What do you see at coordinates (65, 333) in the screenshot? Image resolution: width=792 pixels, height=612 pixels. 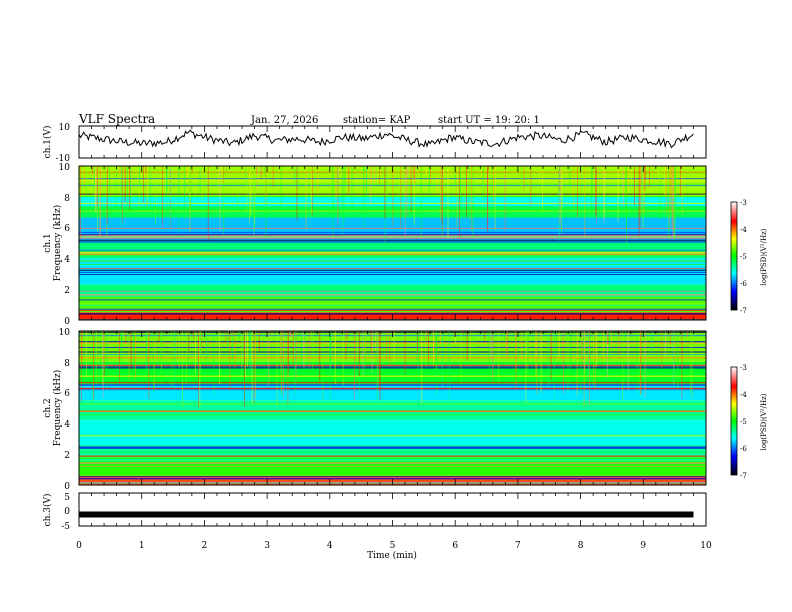 I see `channel-2-freq-tick-10: 10` at bounding box center [65, 333].